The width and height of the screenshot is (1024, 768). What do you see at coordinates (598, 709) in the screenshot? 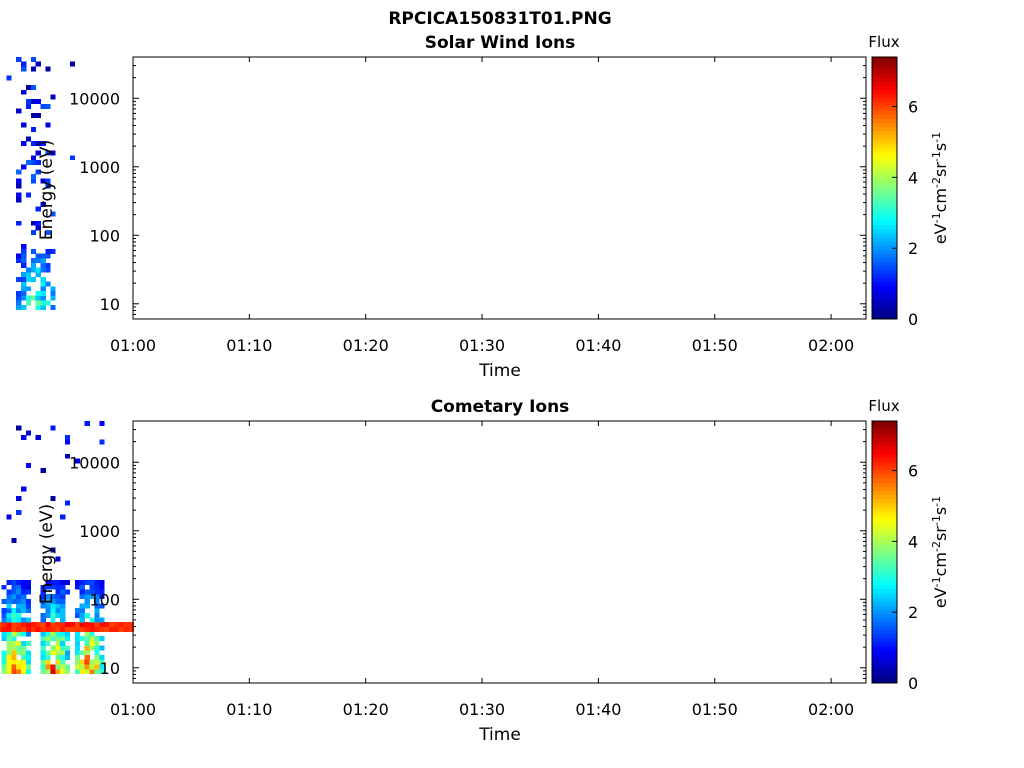
I see `x-tick-label: 01:40` at bounding box center [598, 709].